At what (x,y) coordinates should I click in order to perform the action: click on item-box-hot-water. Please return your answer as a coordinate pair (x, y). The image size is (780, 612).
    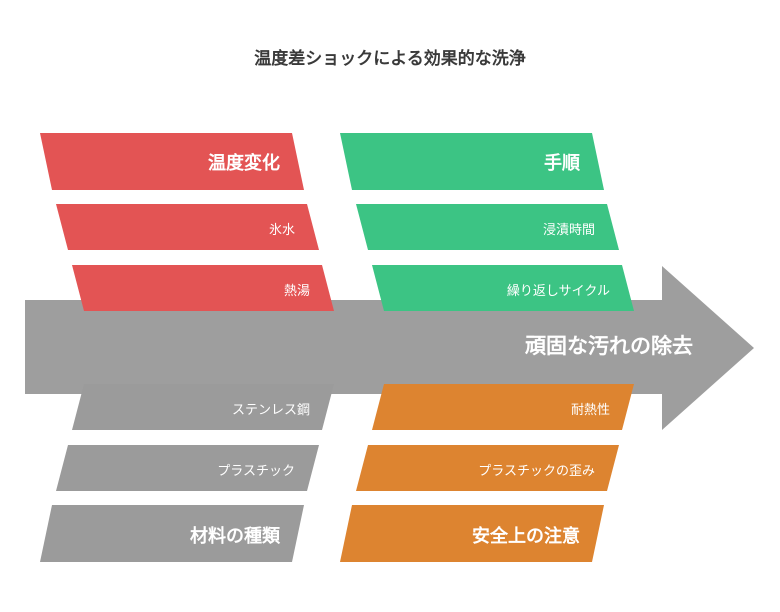
    Looking at the image, I should click on (203, 288).